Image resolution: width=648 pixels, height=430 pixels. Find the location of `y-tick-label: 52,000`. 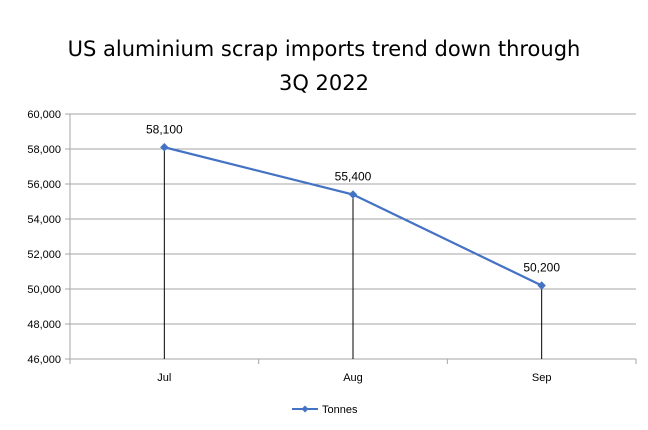

y-tick-label: 52,000 is located at coordinates (44, 255).